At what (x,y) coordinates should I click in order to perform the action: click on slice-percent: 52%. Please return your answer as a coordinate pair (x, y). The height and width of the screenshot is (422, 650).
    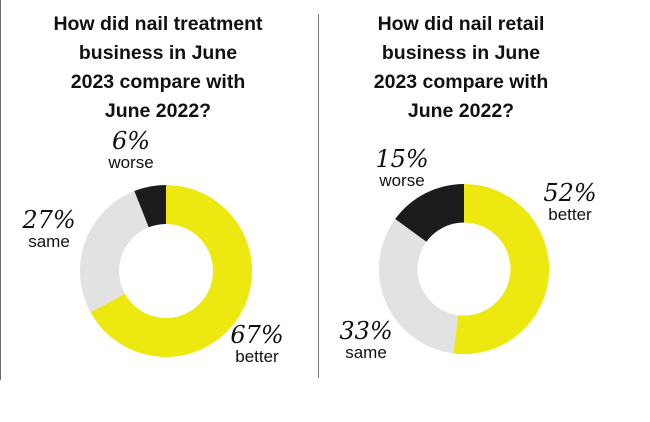
    Looking at the image, I should click on (570, 193).